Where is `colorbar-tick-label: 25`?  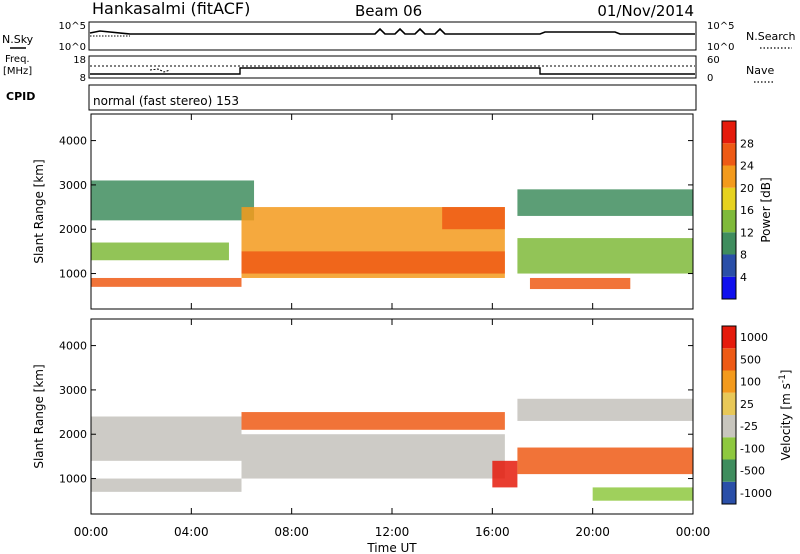 colorbar-tick-label: 25 is located at coordinates (747, 404).